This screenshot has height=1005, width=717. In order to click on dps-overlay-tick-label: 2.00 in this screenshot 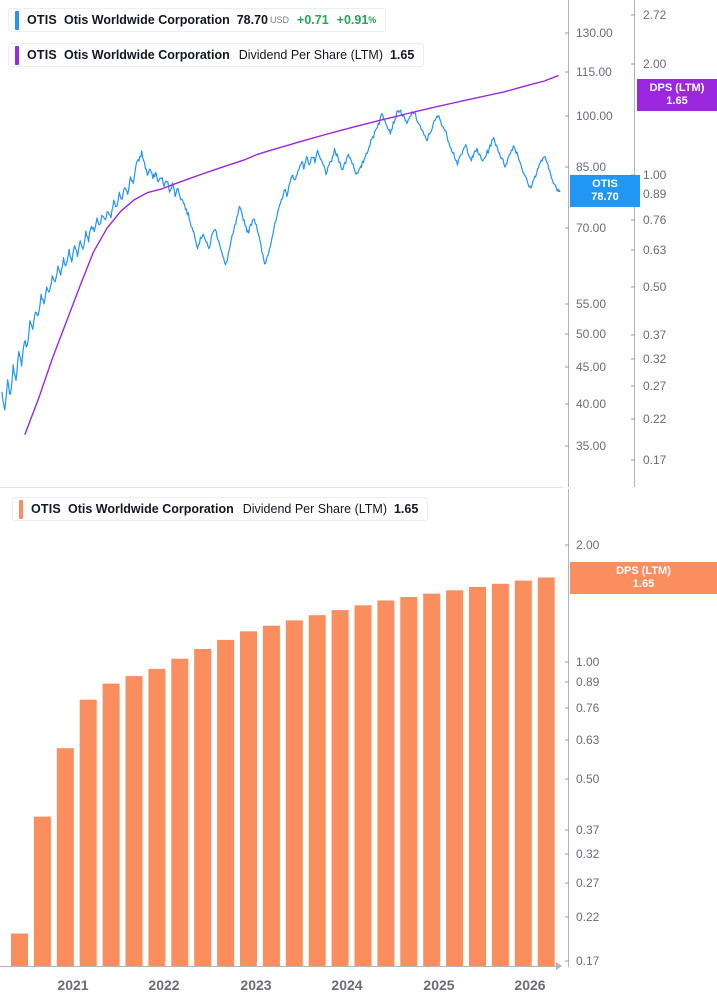, I will do `click(655, 64)`.